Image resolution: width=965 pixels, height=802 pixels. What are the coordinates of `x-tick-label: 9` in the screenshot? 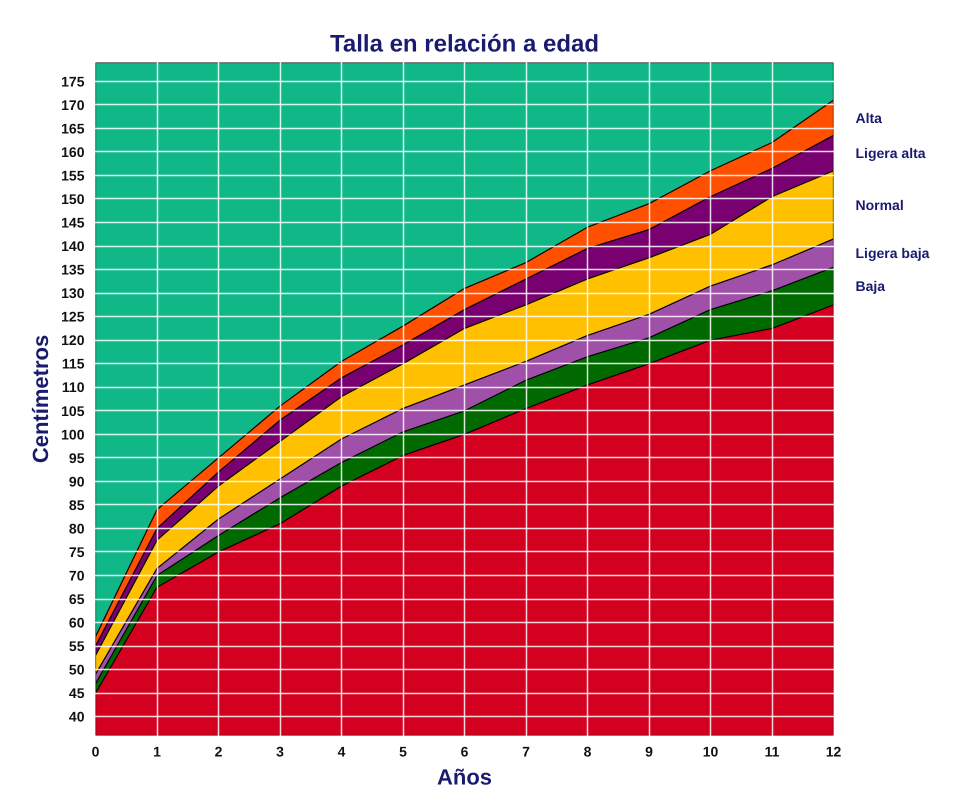 It's located at (649, 752).